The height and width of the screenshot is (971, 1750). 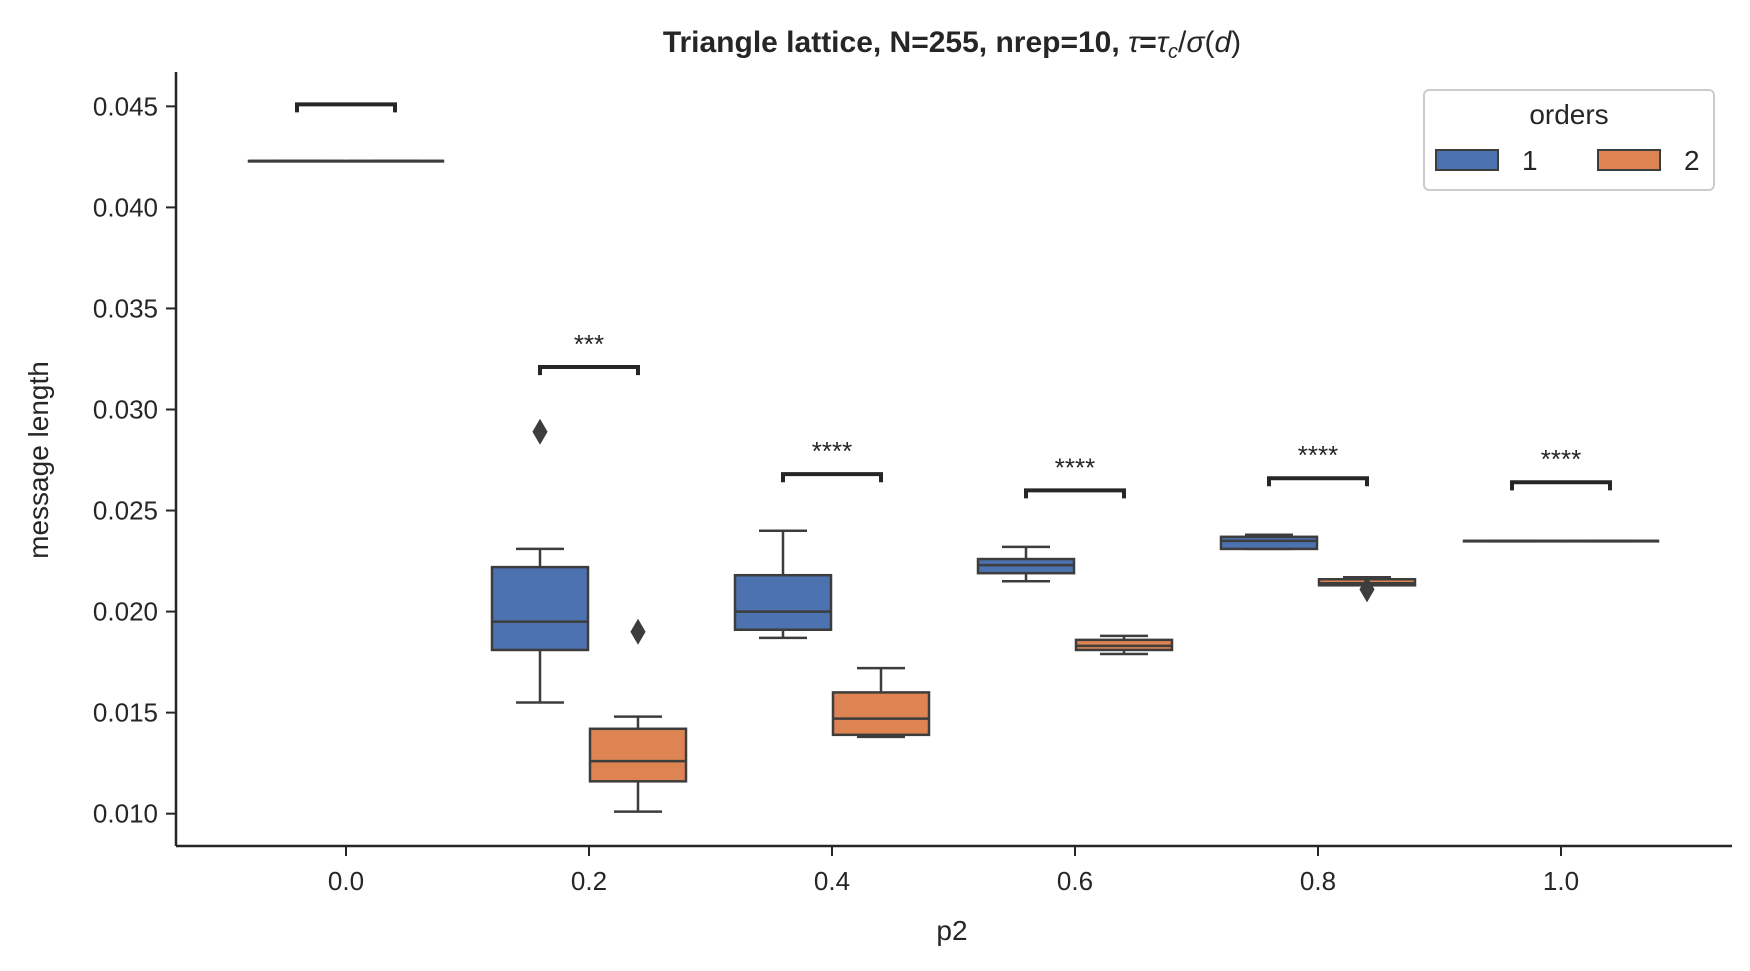 I want to click on legend: orders 1 2, so click(x=1569, y=140).